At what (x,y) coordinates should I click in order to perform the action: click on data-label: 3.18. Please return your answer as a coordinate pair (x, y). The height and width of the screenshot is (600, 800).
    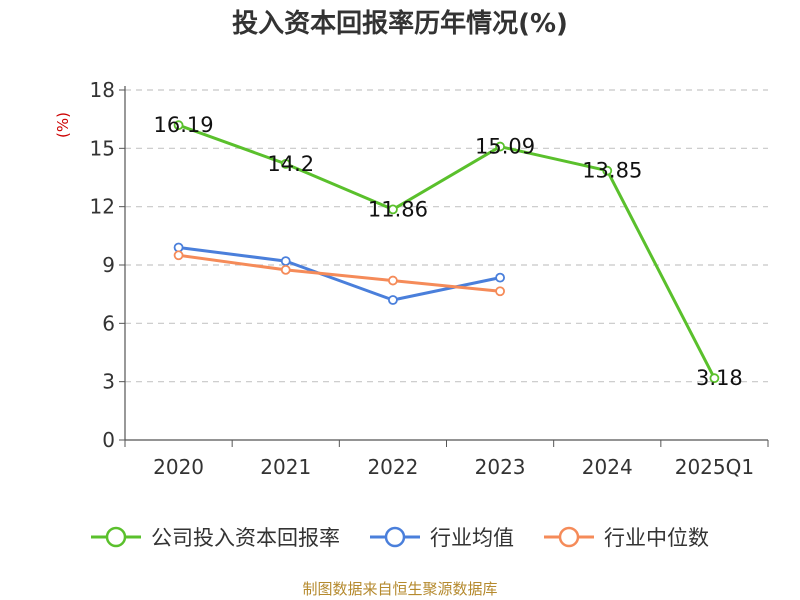
    Looking at the image, I should click on (719, 378).